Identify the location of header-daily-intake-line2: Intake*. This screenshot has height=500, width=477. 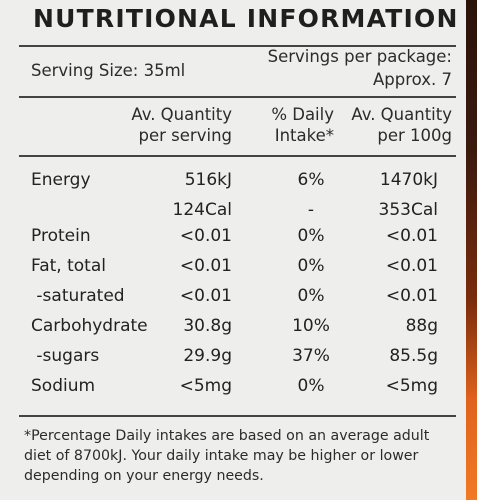
(304, 135).